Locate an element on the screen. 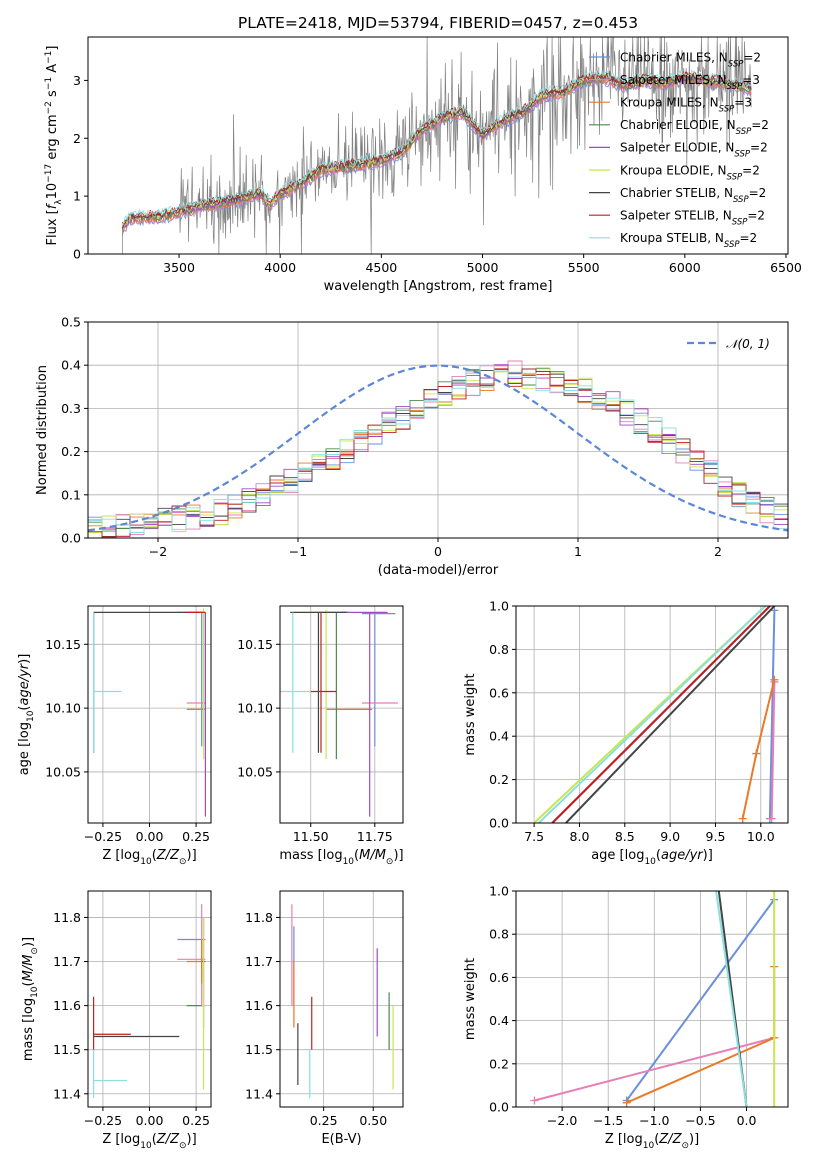 This screenshot has height=1174, width=819. x-tick-label: −0.25 is located at coordinates (103, 836).